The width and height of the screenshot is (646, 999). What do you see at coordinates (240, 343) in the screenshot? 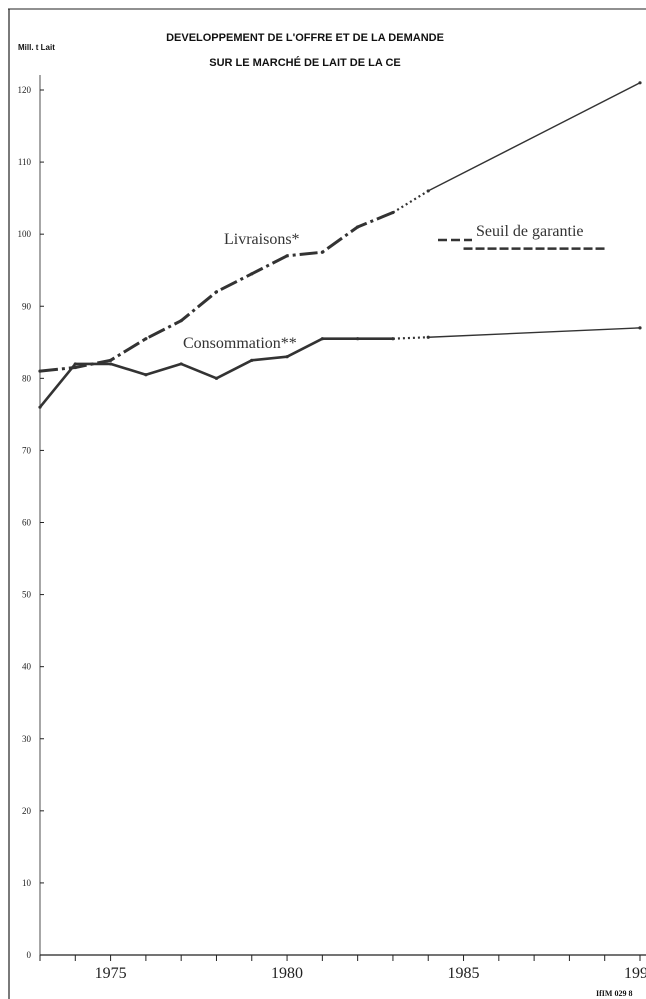
I see `series-label-consommation: Consommation**` at bounding box center [240, 343].